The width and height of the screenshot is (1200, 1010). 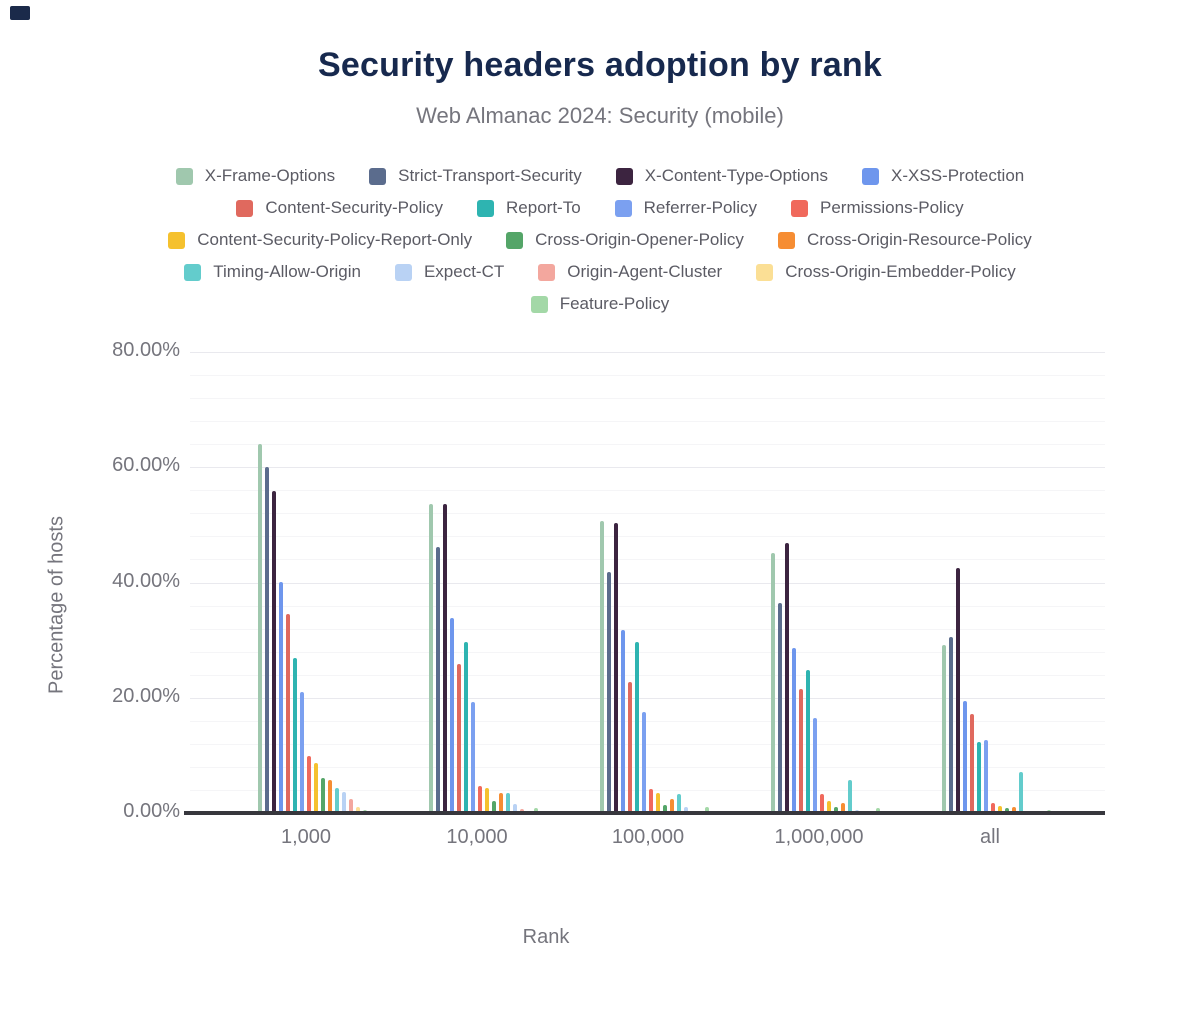 What do you see at coordinates (629, 747) in the screenshot?
I see `bar-content-security-policy-100,000` at bounding box center [629, 747].